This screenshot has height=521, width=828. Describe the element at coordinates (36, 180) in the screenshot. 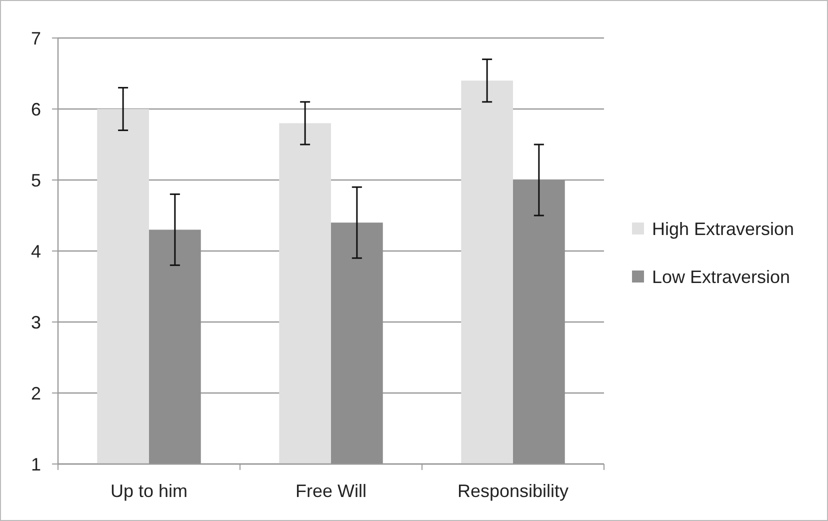

I see `y-tick-label: 5` at that location.